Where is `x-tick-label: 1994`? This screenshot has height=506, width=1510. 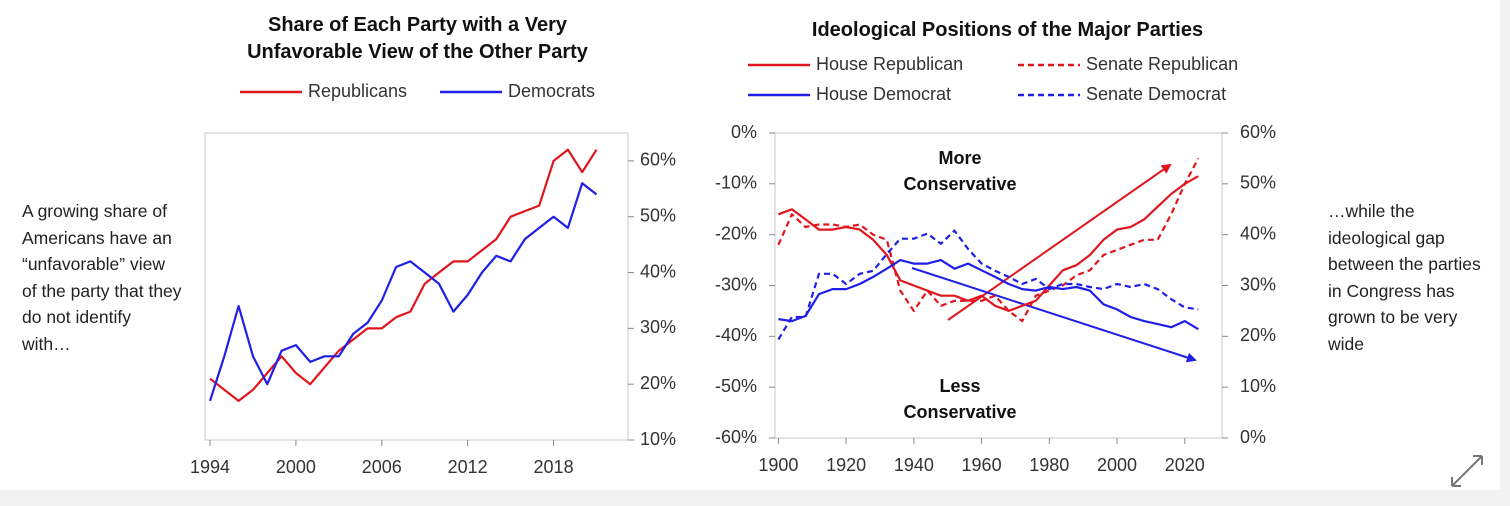 x-tick-label: 1994 is located at coordinates (210, 467).